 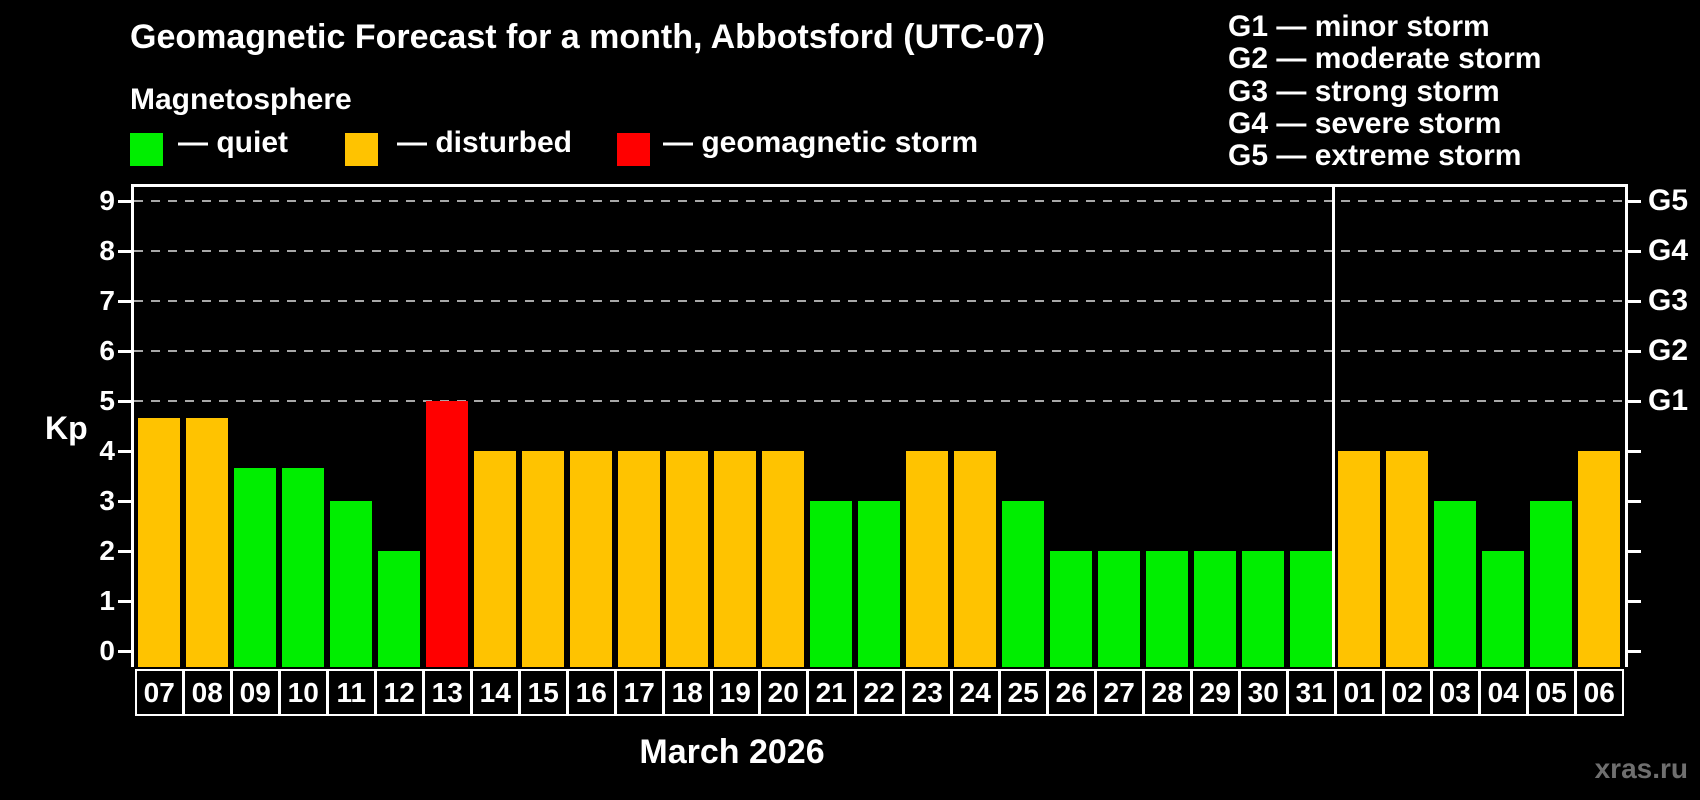 I want to click on g-legend-line-3: G3 — strong storm, so click(x=1364, y=91).